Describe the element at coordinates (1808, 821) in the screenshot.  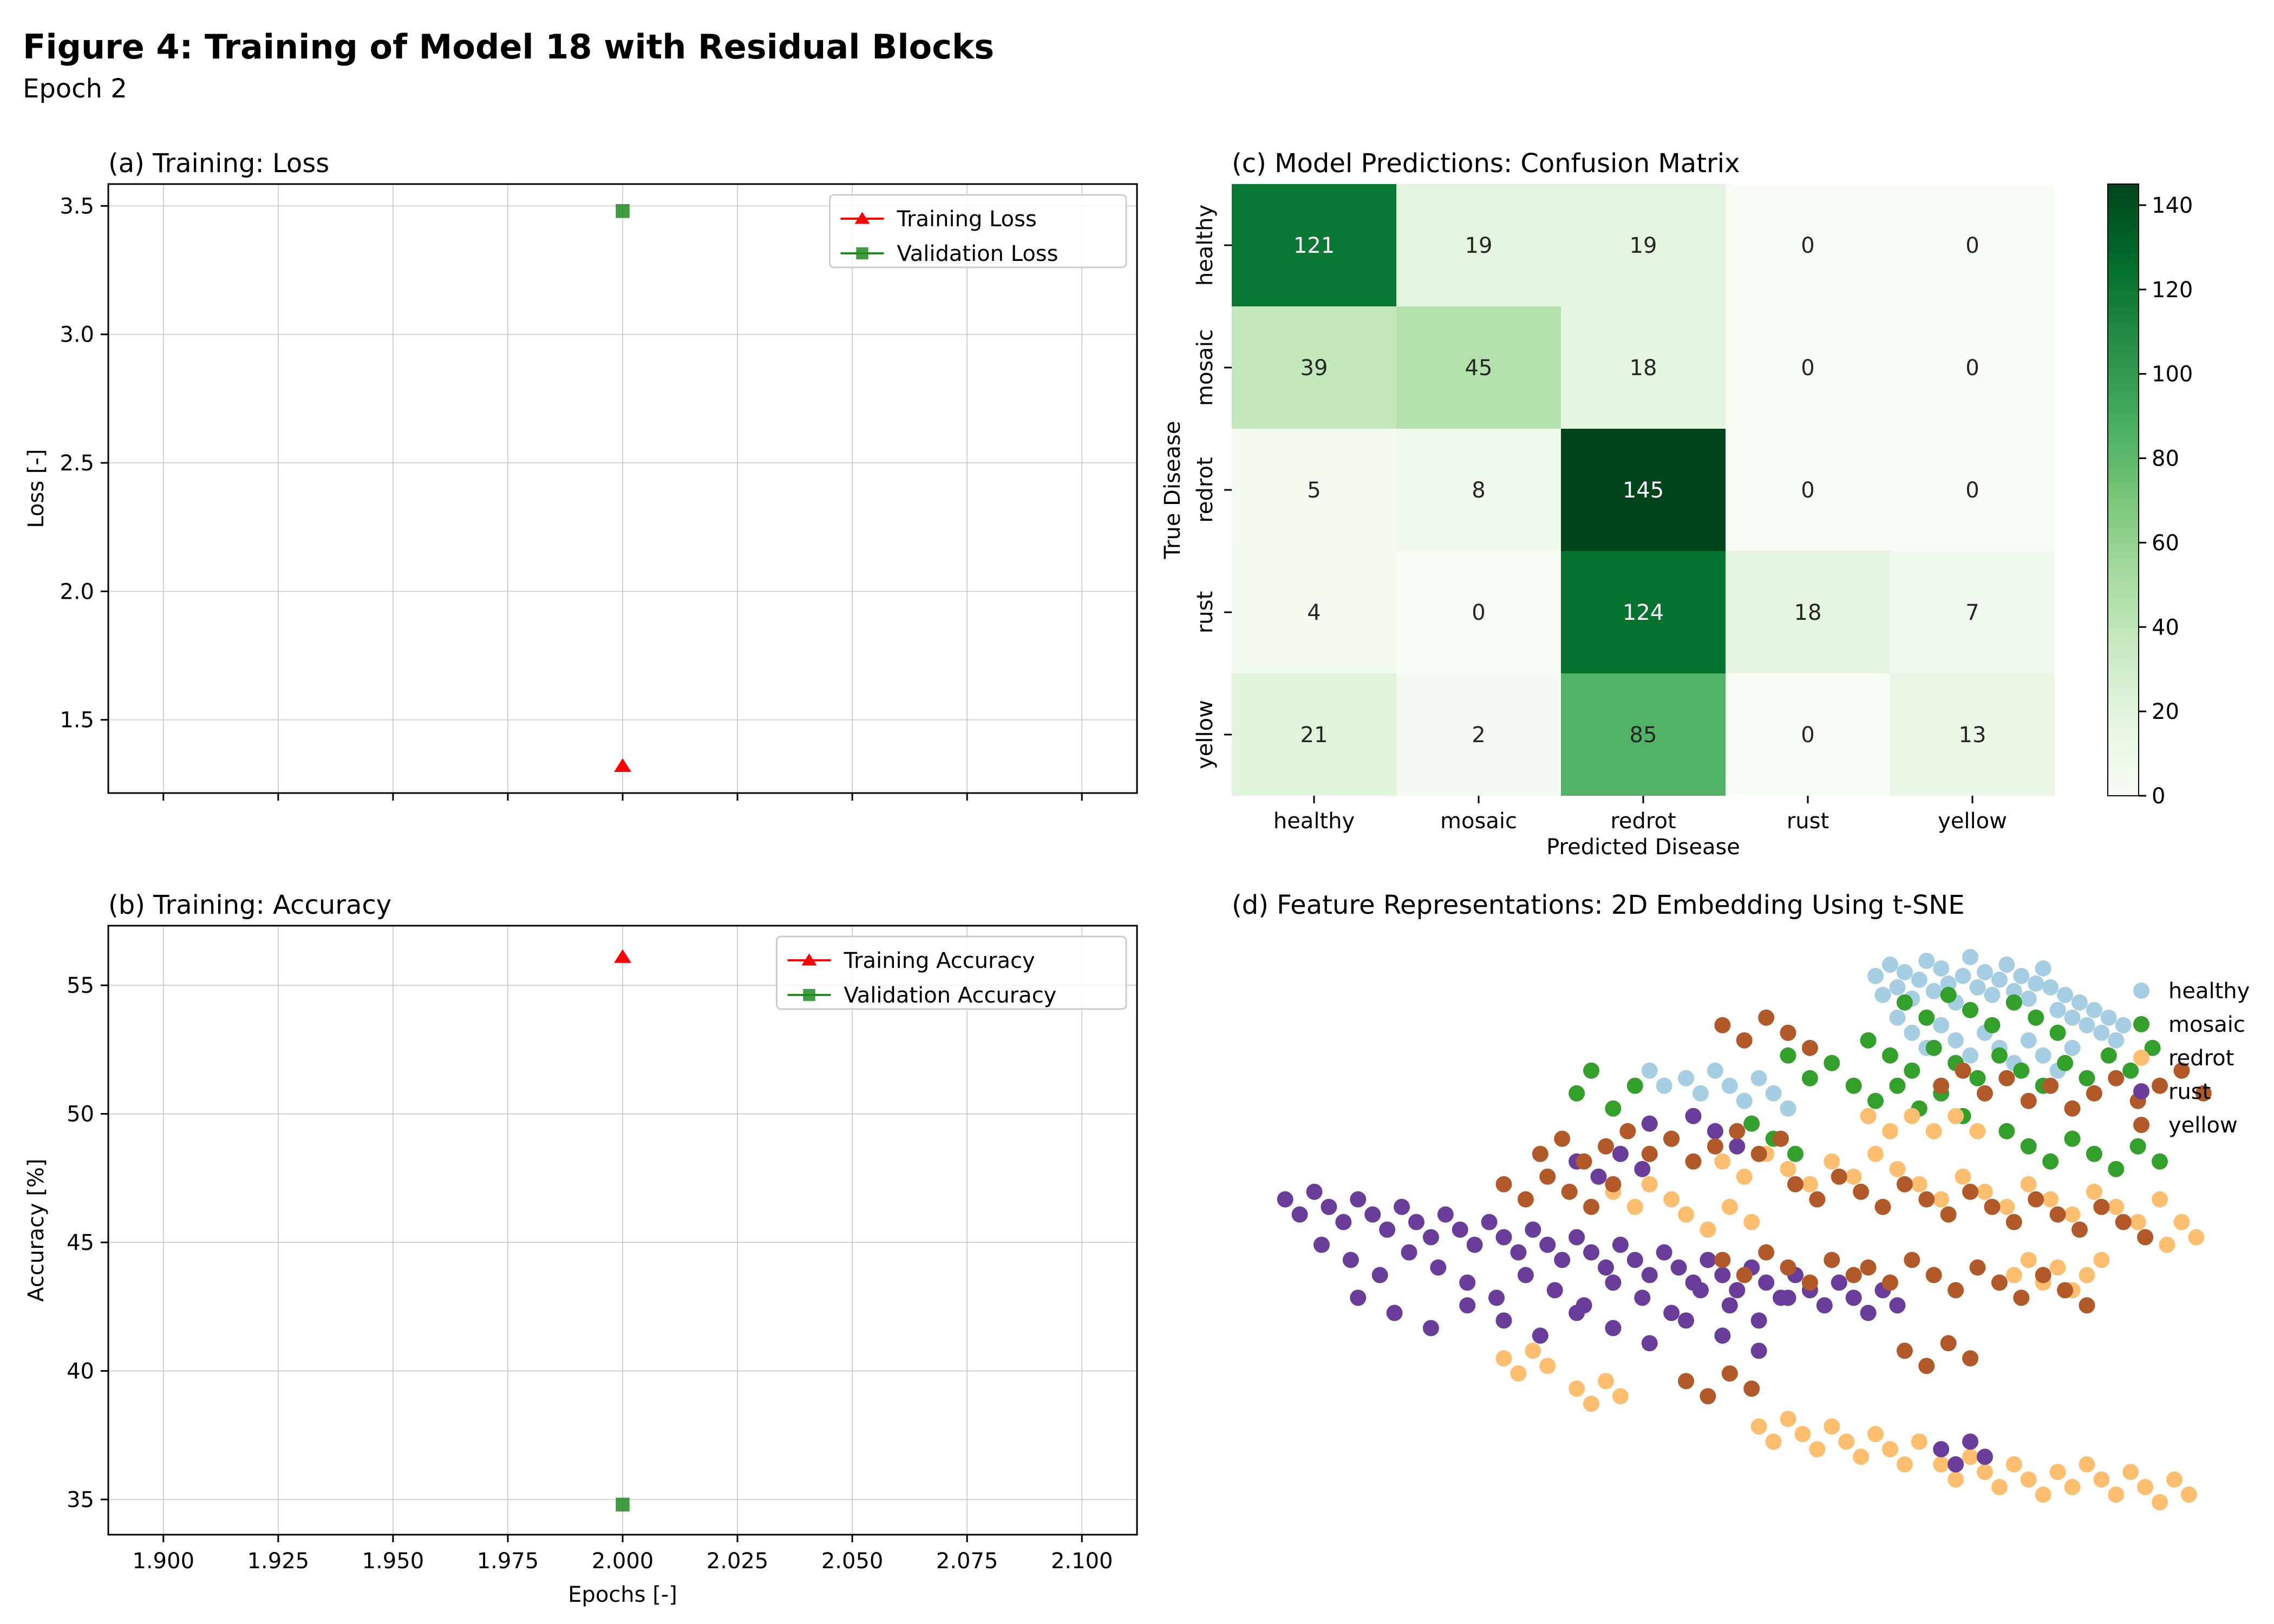
I see `x-tick-label: rust` at that location.